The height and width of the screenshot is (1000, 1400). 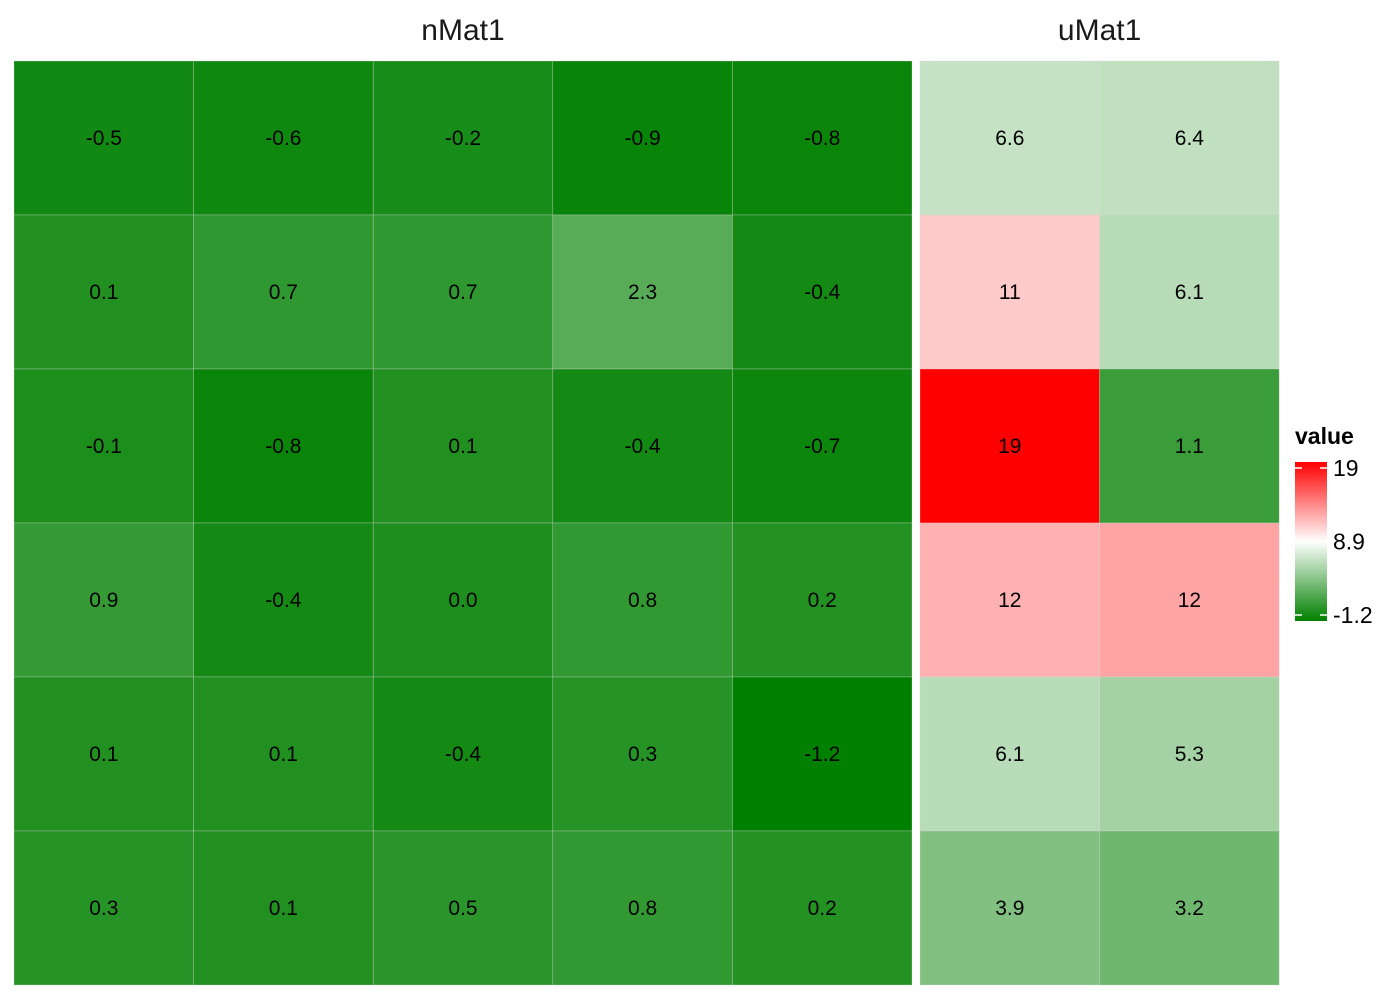 I want to click on cell-label: -0.1, so click(x=104, y=446).